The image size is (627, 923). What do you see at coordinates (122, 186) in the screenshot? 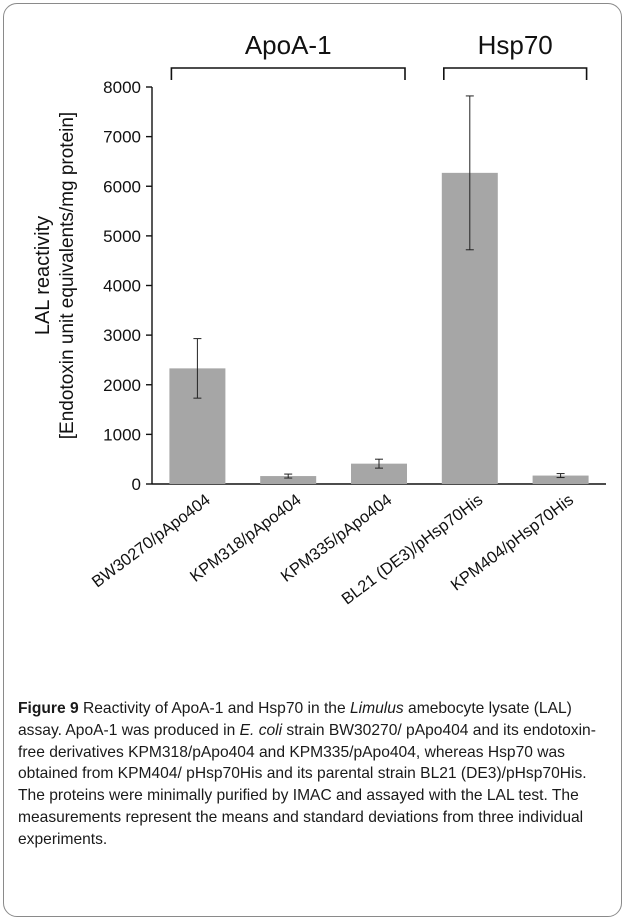
I see `y-tick-label: 6000` at bounding box center [122, 186].